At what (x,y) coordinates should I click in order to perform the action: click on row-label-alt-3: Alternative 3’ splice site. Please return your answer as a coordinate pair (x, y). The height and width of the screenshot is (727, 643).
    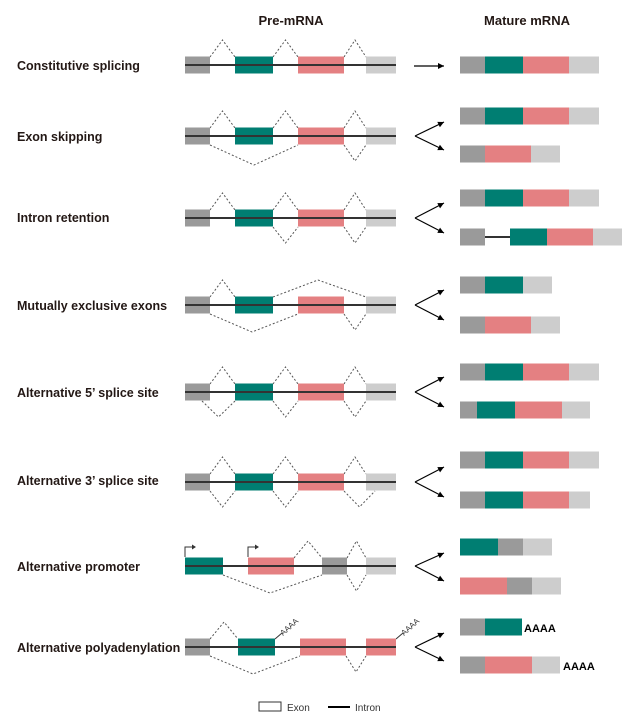
    Looking at the image, I should click on (88, 481).